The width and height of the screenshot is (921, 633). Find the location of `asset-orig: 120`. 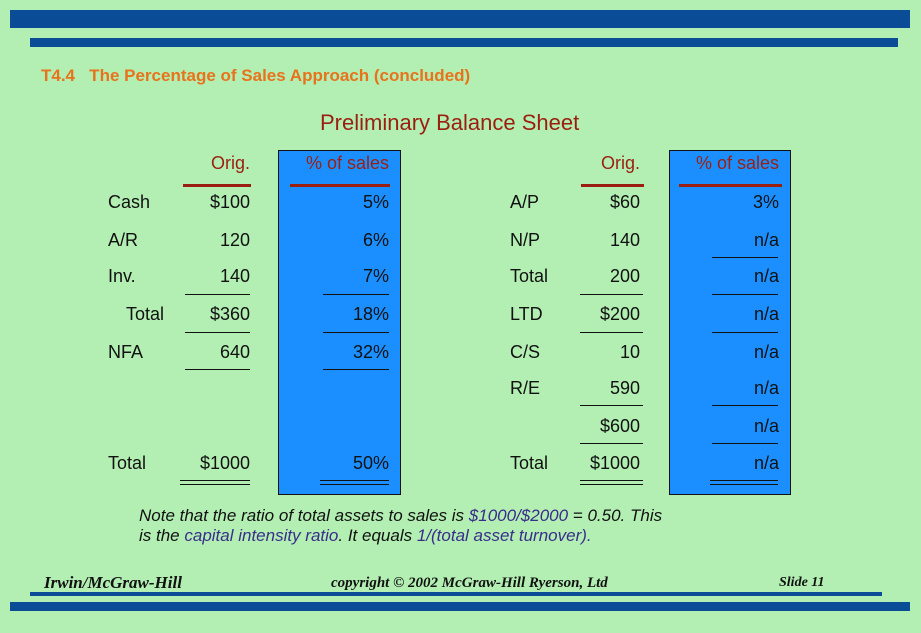

asset-orig: 120 is located at coordinates (234, 240).